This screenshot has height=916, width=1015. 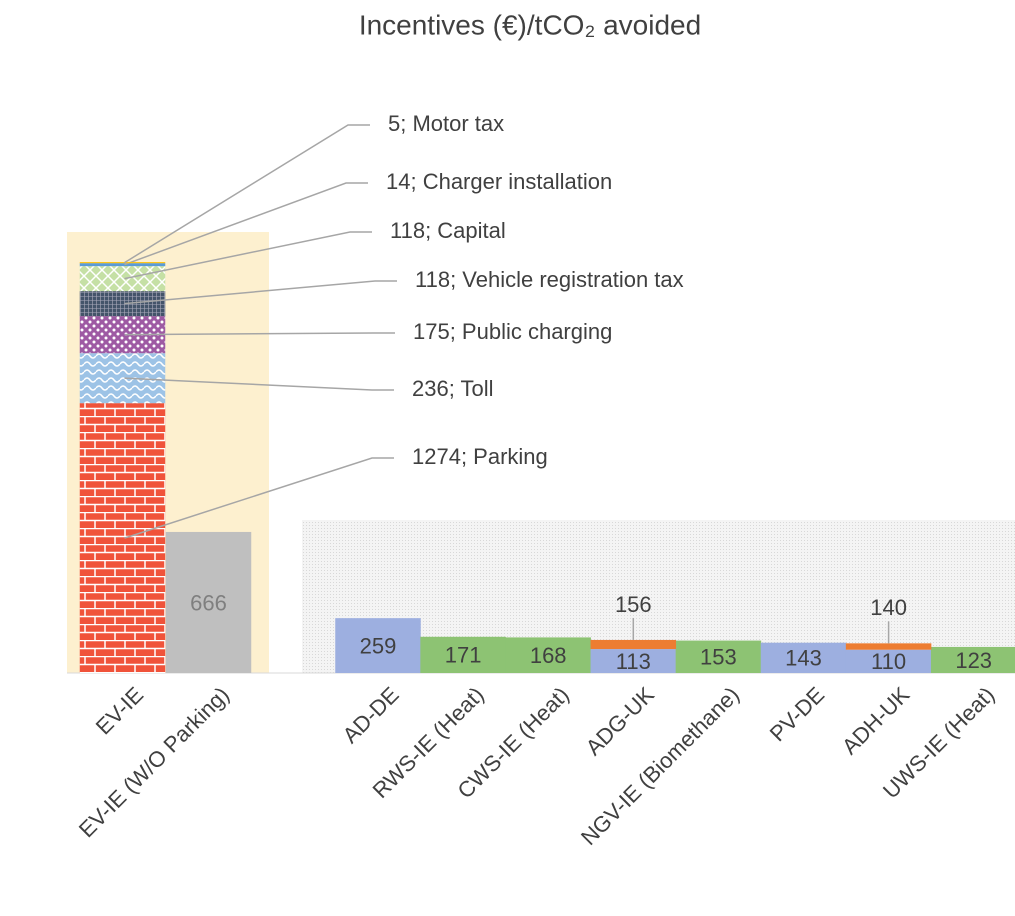 I want to click on data-label: 123, so click(x=973, y=660).